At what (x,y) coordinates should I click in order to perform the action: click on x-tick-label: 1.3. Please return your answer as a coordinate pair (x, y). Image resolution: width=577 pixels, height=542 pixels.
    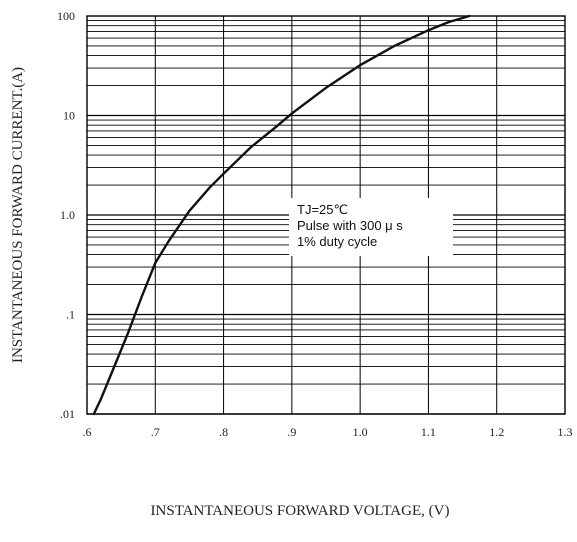
    Looking at the image, I should click on (565, 432).